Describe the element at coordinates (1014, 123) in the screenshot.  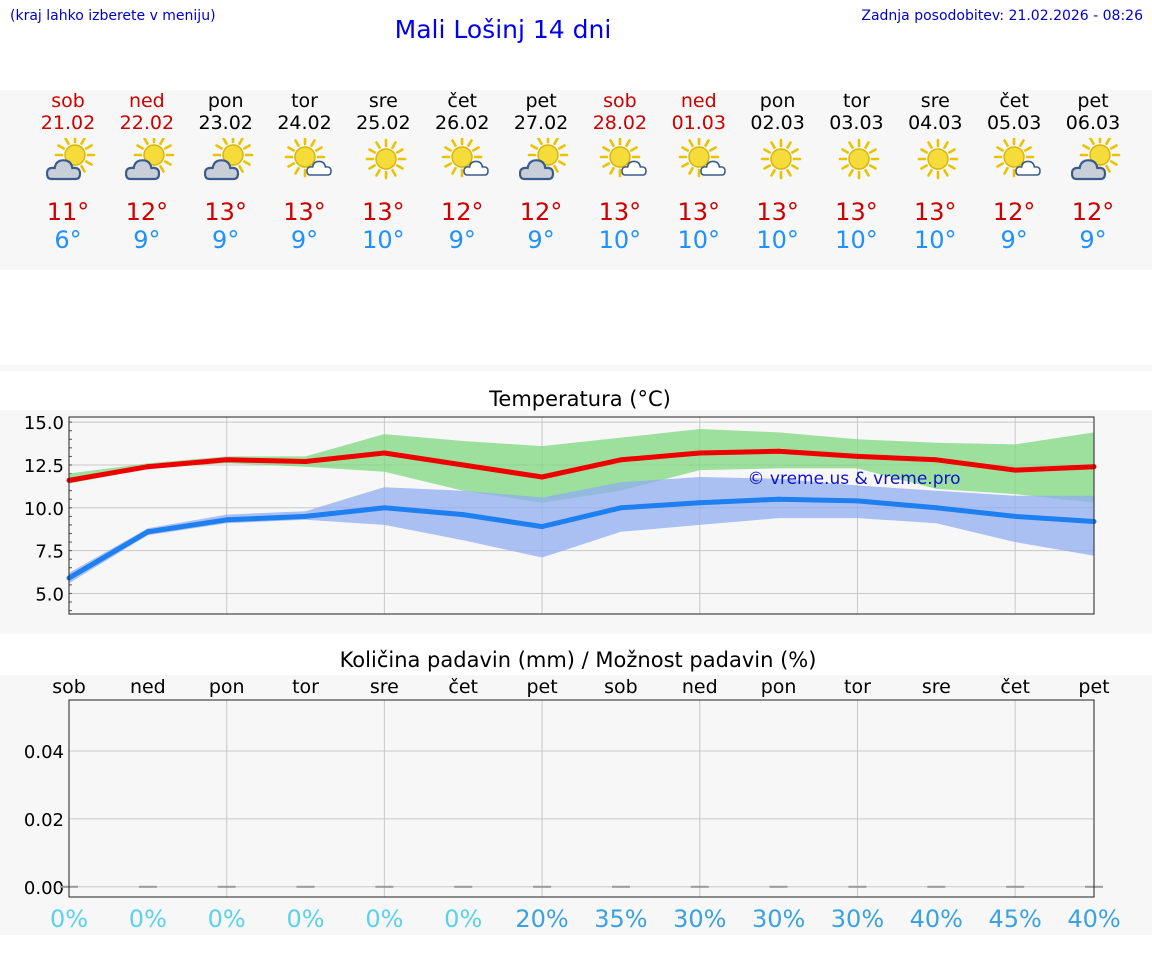
I see `day-date: 05.03` at that location.